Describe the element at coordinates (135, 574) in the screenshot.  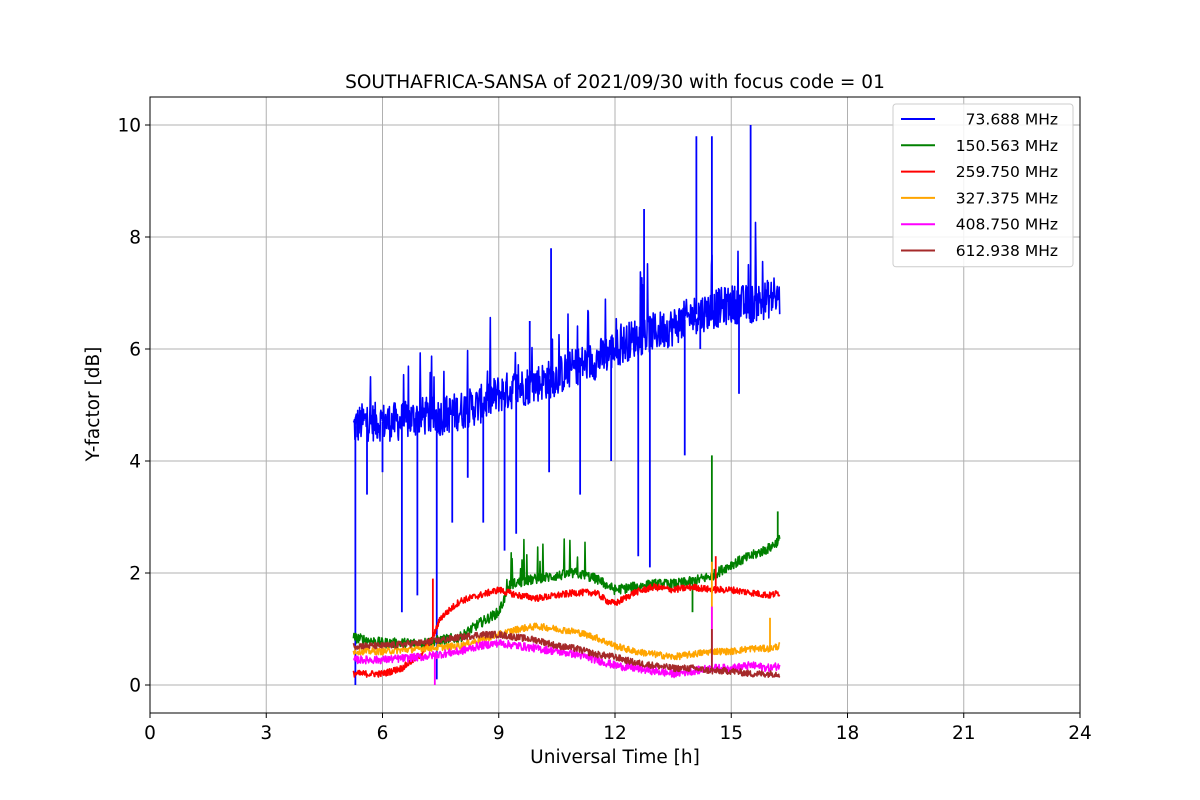
I see `y-tick-label: 2` at that location.